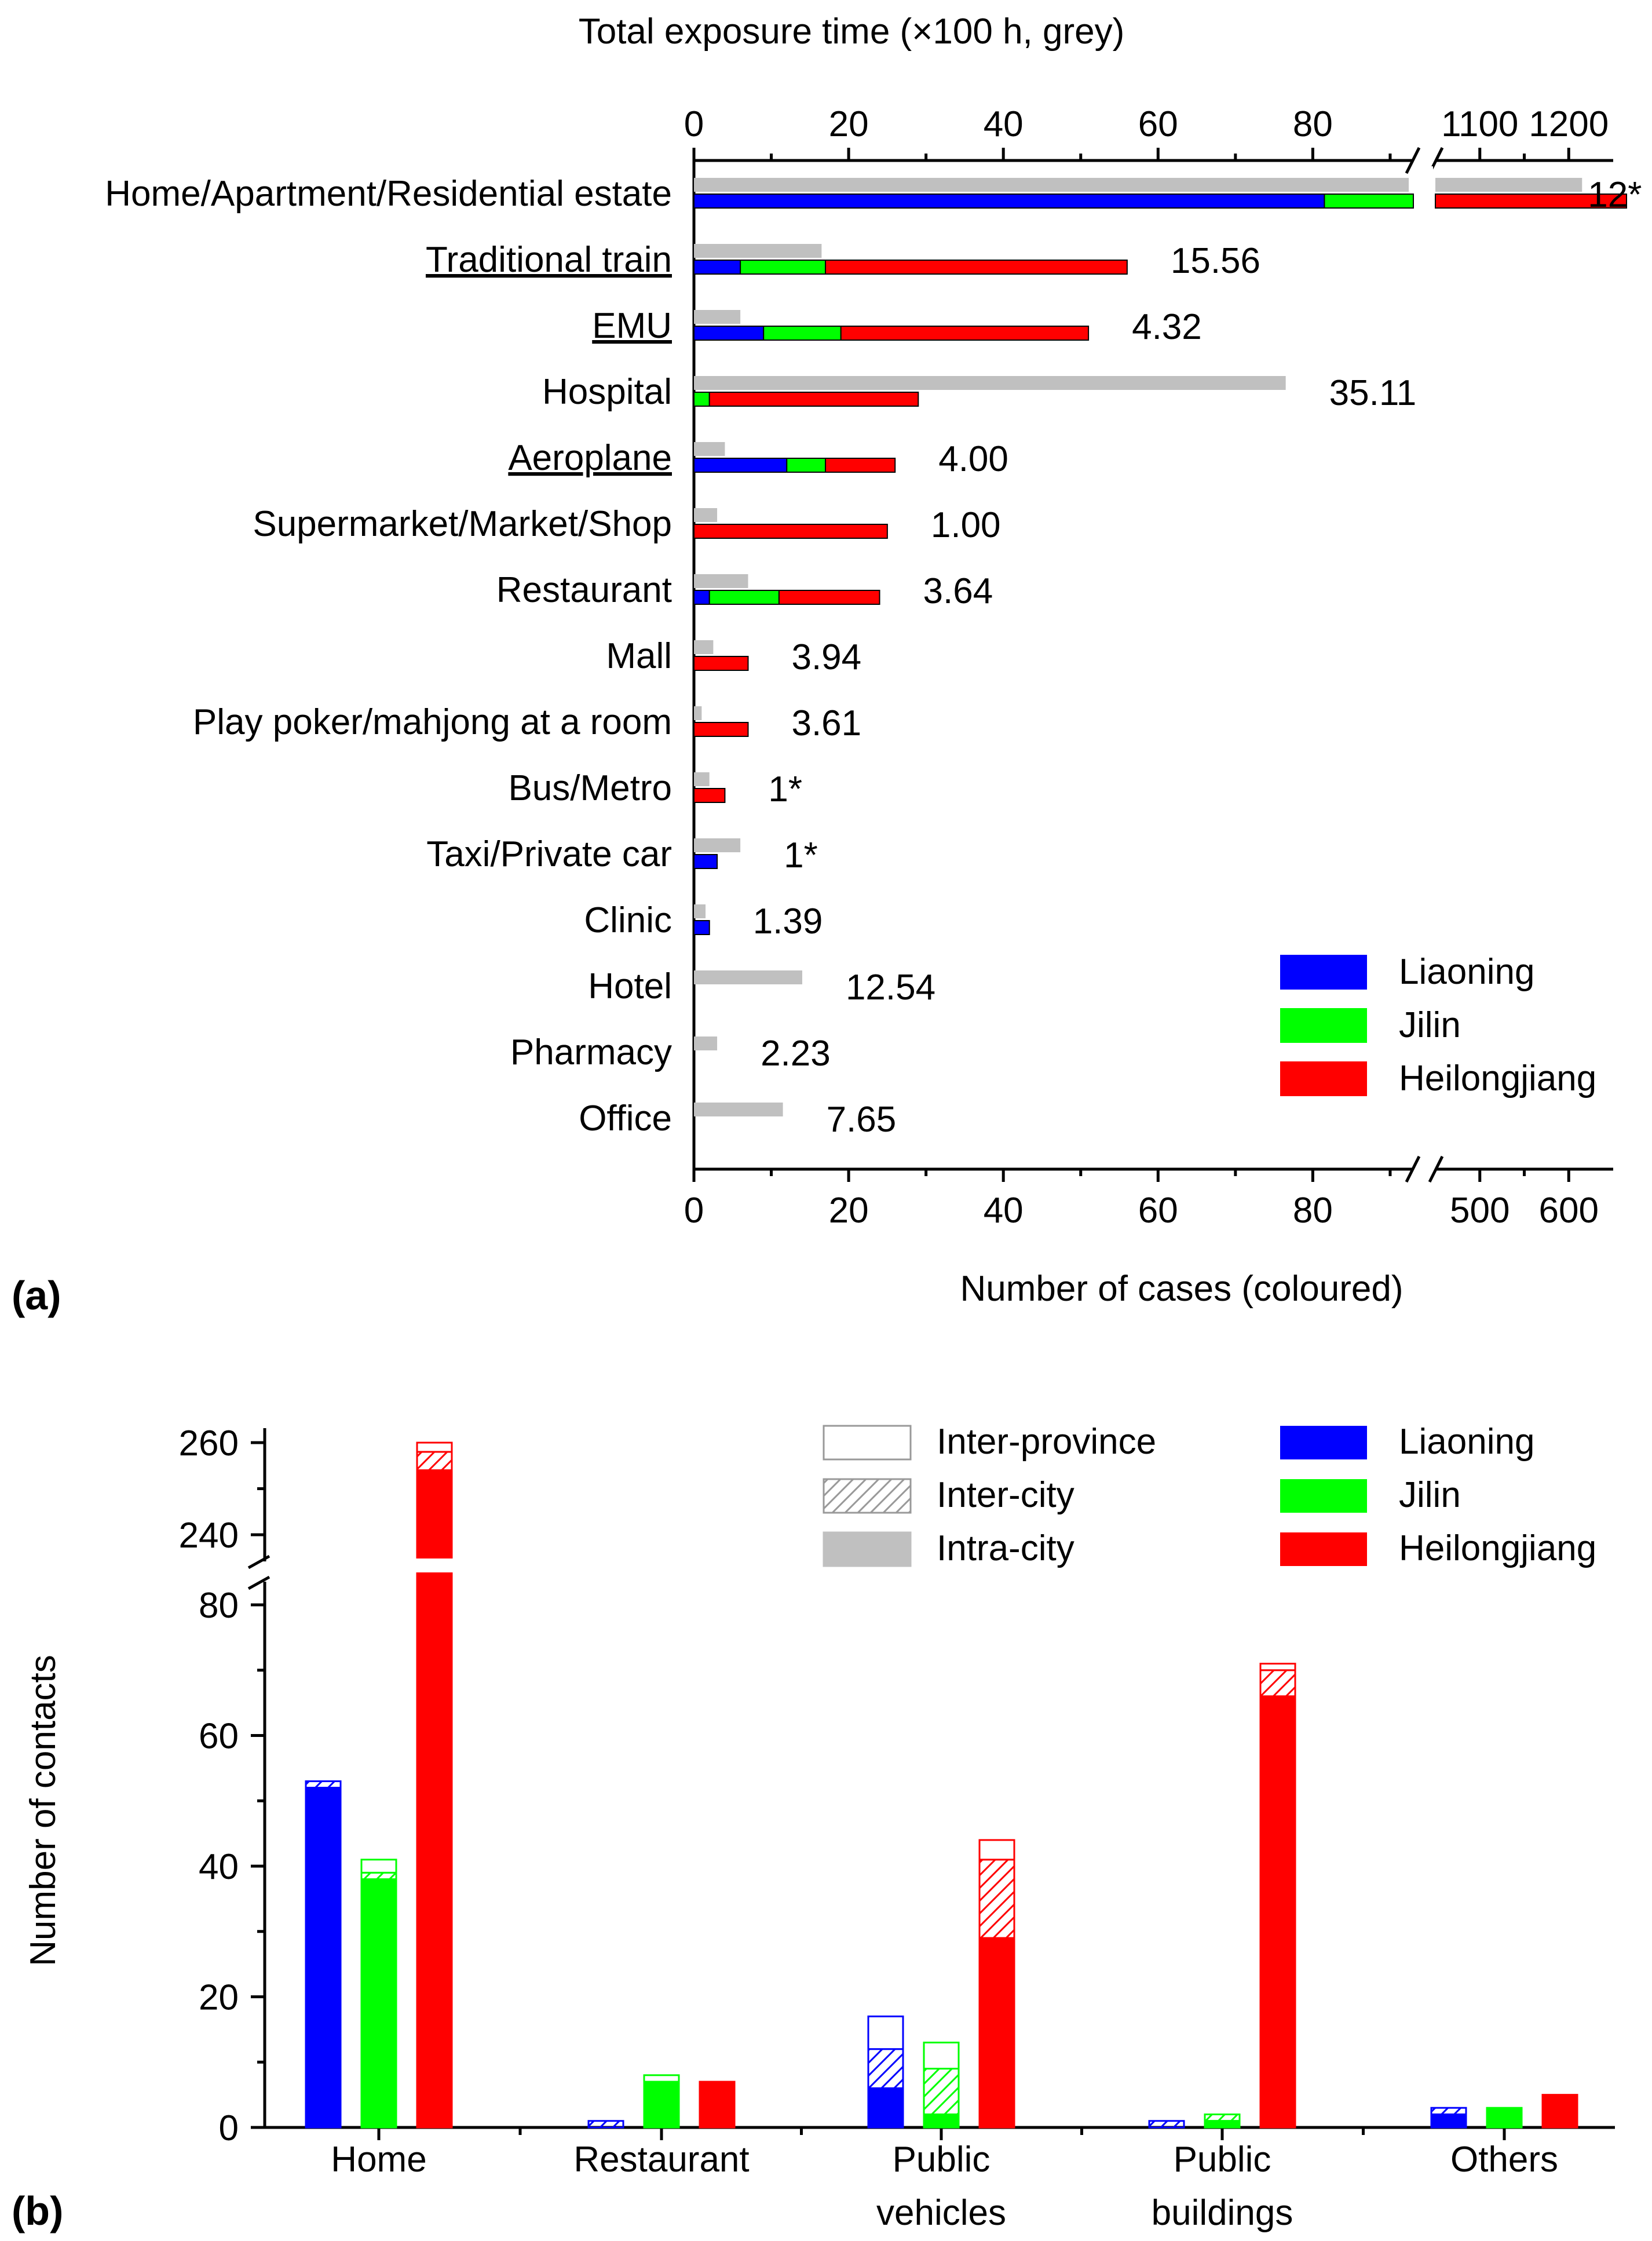 The width and height of the screenshot is (1652, 2241). What do you see at coordinates (1215, 261) in the screenshot?
I see `value-annotation: 15.56` at bounding box center [1215, 261].